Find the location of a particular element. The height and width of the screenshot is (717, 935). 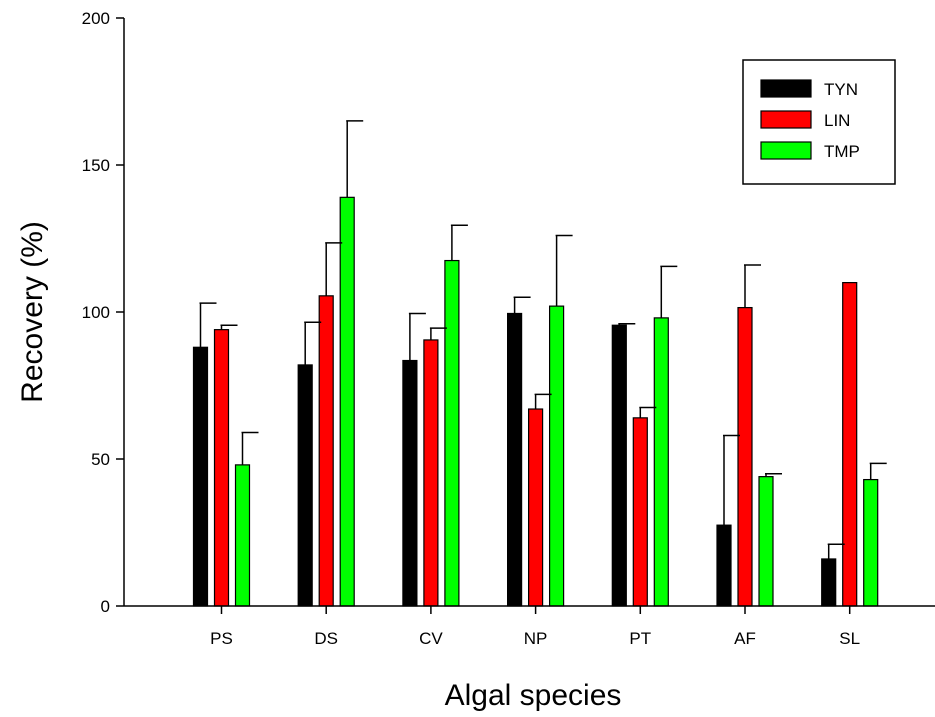

y-tick-label: 0 is located at coordinates (105, 606).